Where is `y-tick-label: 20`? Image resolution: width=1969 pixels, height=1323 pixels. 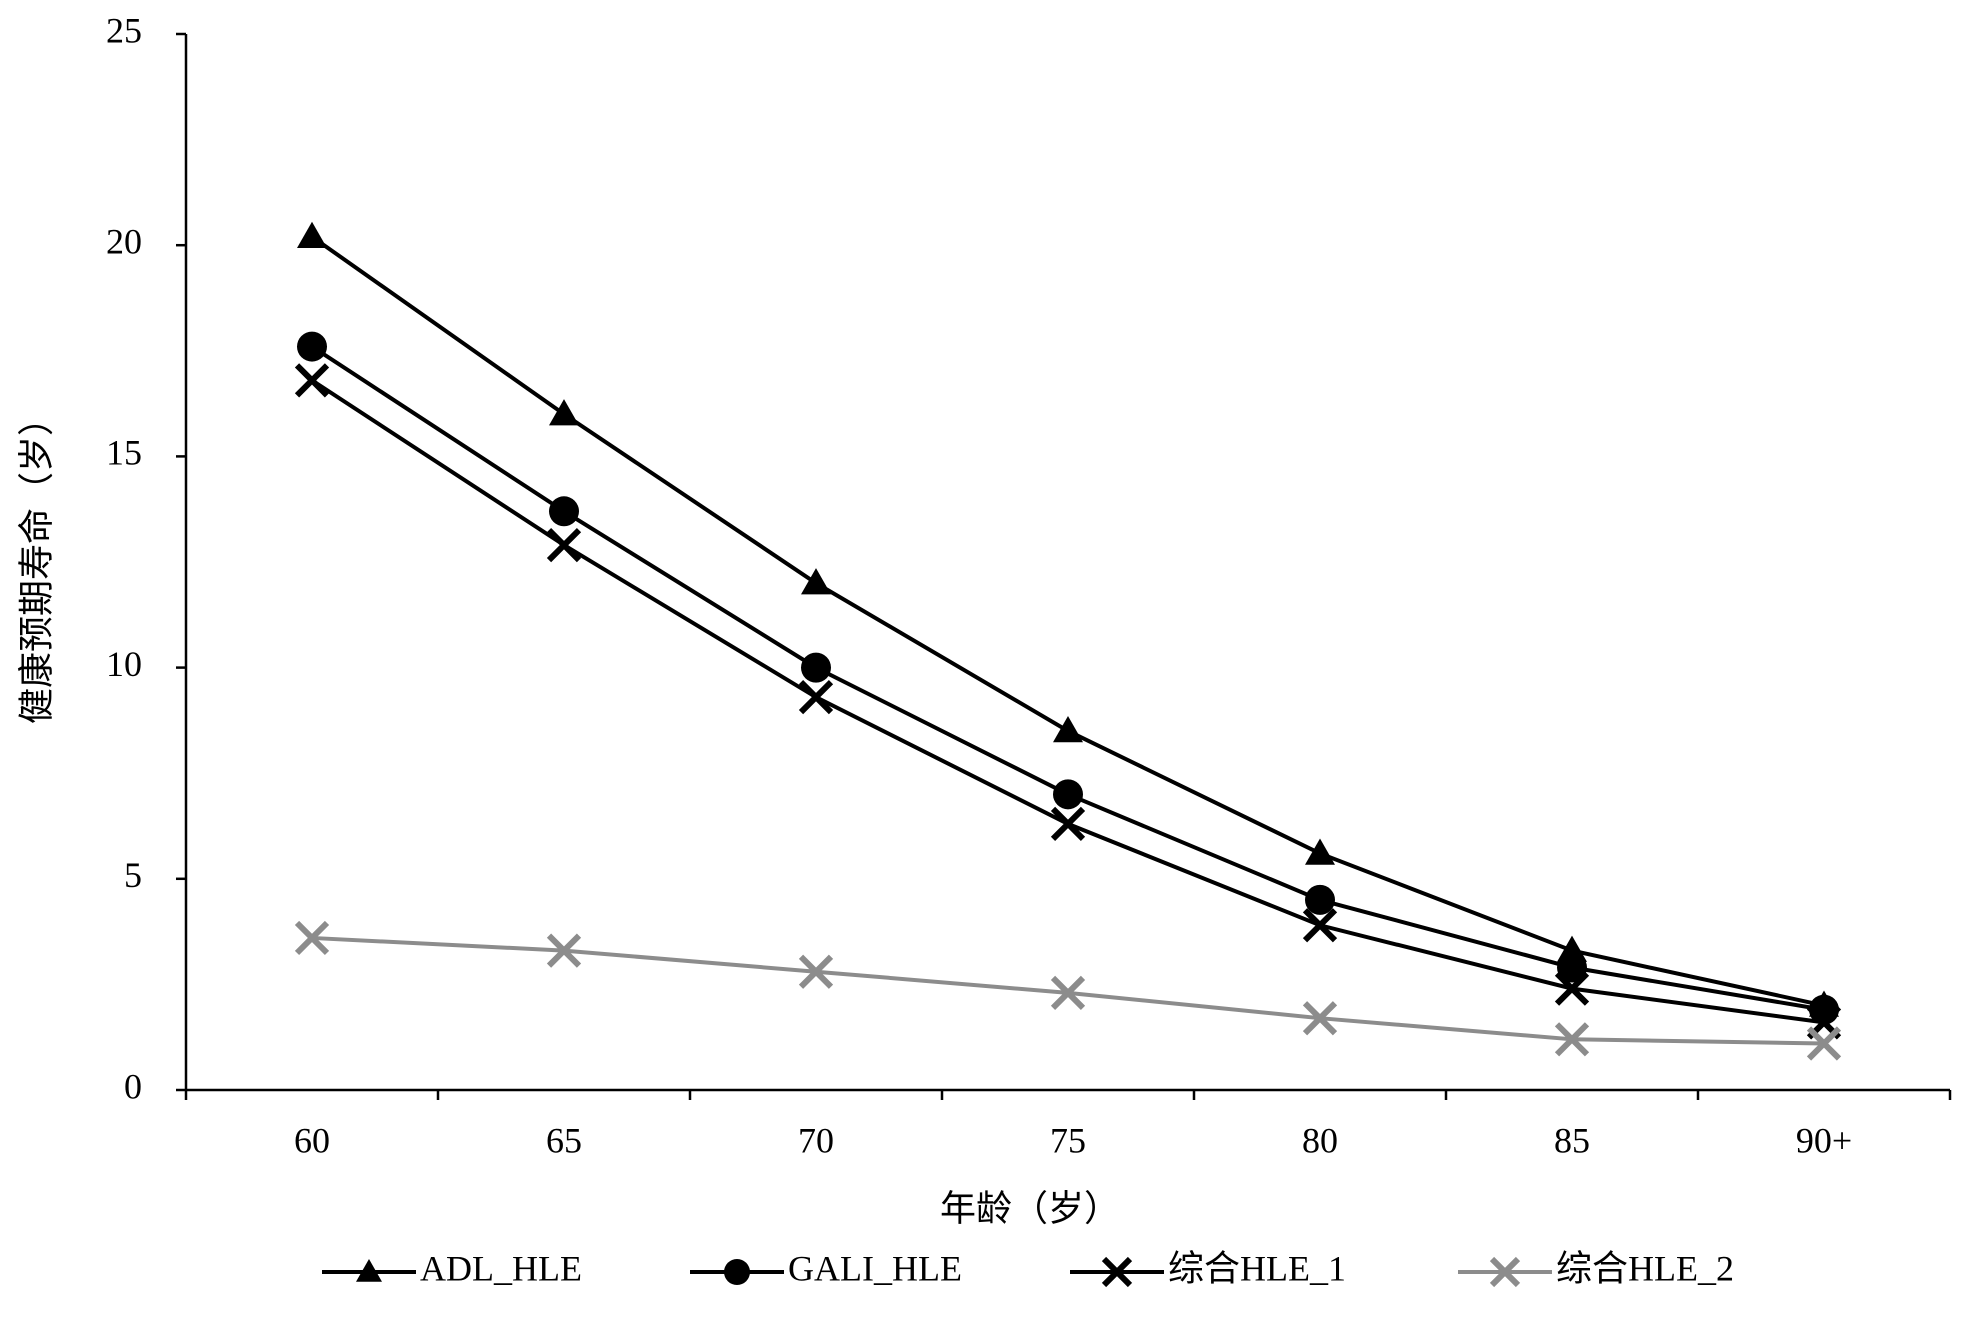 y-tick-label: 20 is located at coordinates (124, 241).